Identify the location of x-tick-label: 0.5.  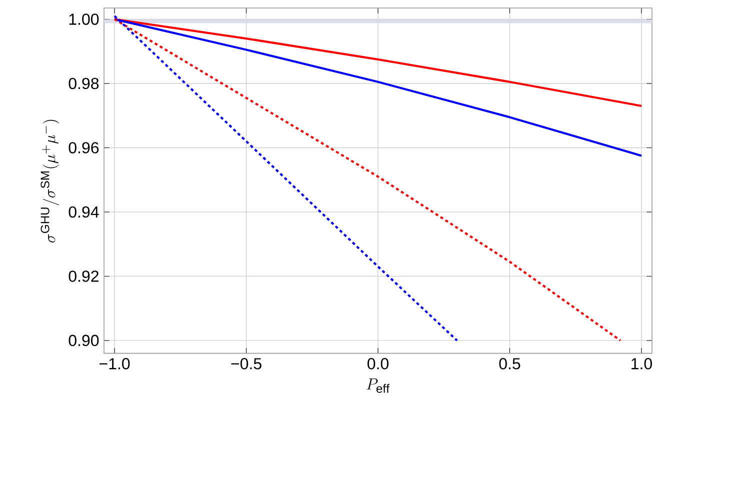
(509, 364).